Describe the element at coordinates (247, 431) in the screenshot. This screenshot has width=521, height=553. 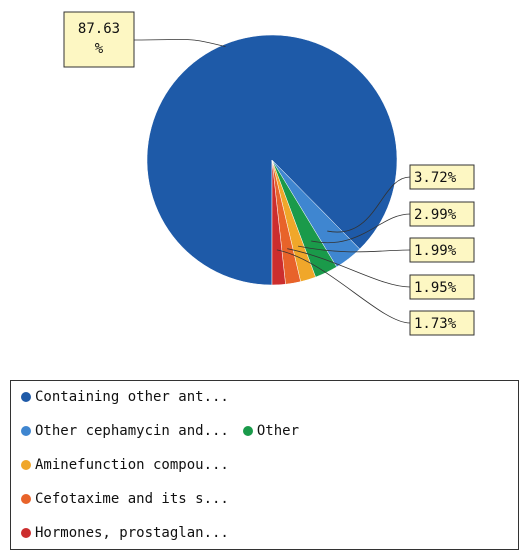
I see `legend-swatch-other` at that location.